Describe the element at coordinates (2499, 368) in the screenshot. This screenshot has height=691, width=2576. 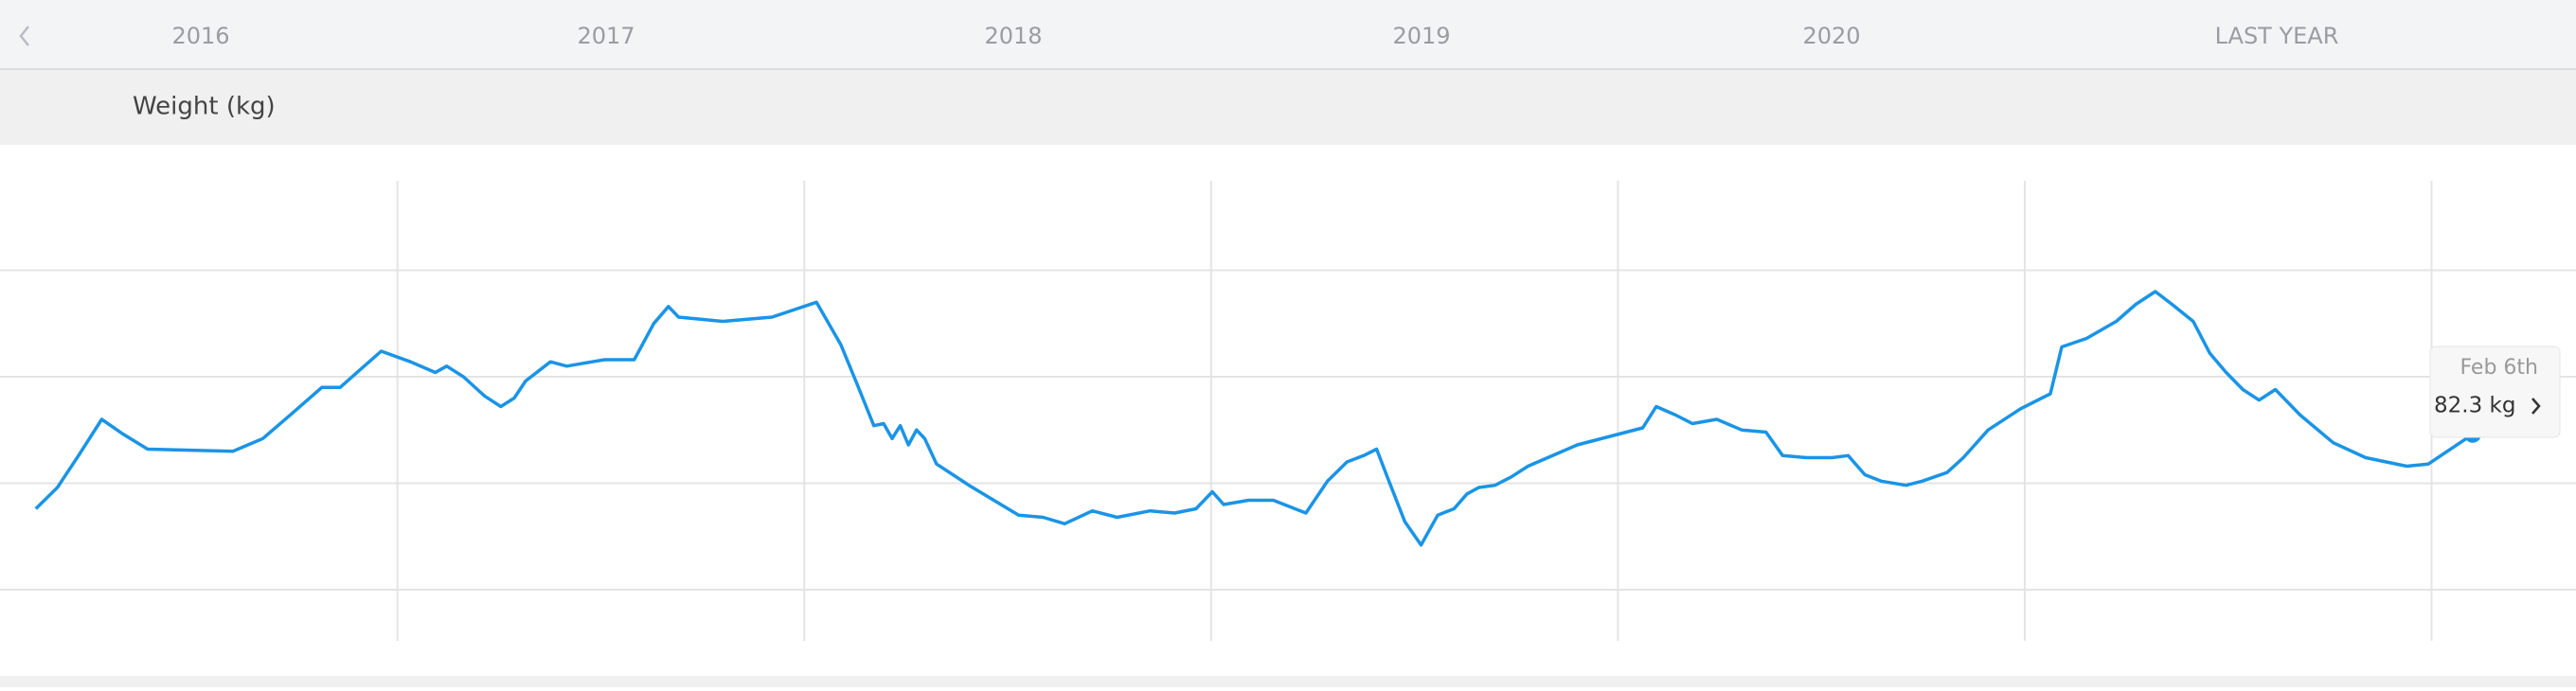
I see `tooltip-date: Feb 6th` at that location.